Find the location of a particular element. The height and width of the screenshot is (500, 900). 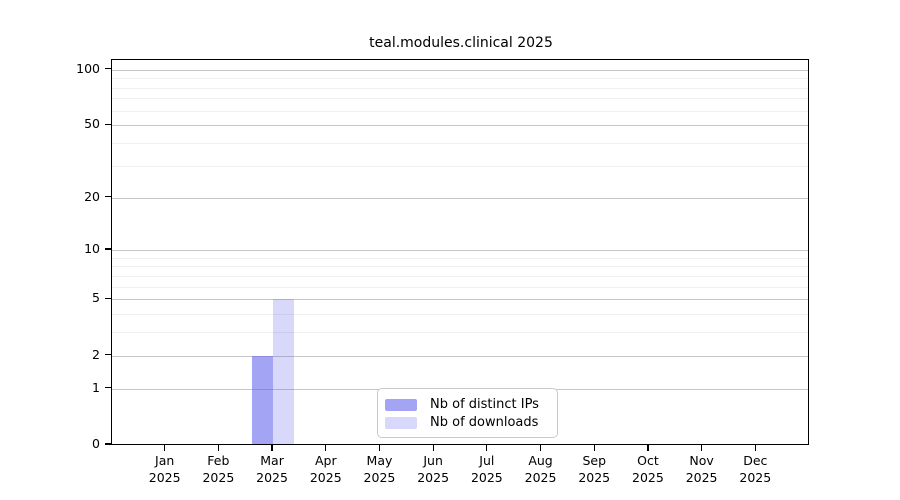

x-tick-label: Feb 2025 is located at coordinates (218, 469).